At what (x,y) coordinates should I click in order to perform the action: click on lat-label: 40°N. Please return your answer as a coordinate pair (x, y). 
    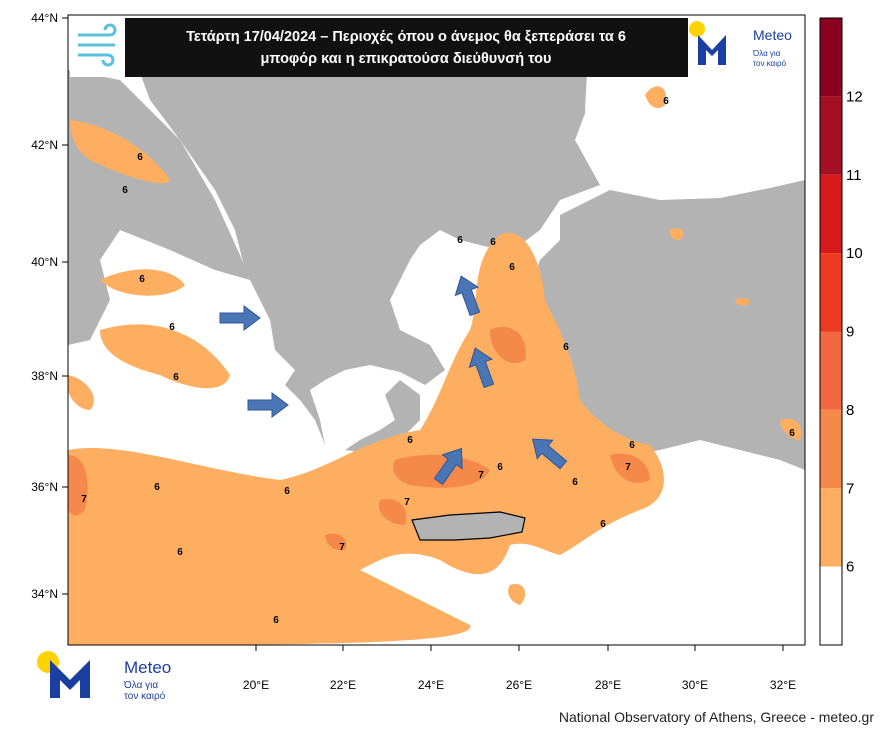
    Looking at the image, I should click on (44, 262).